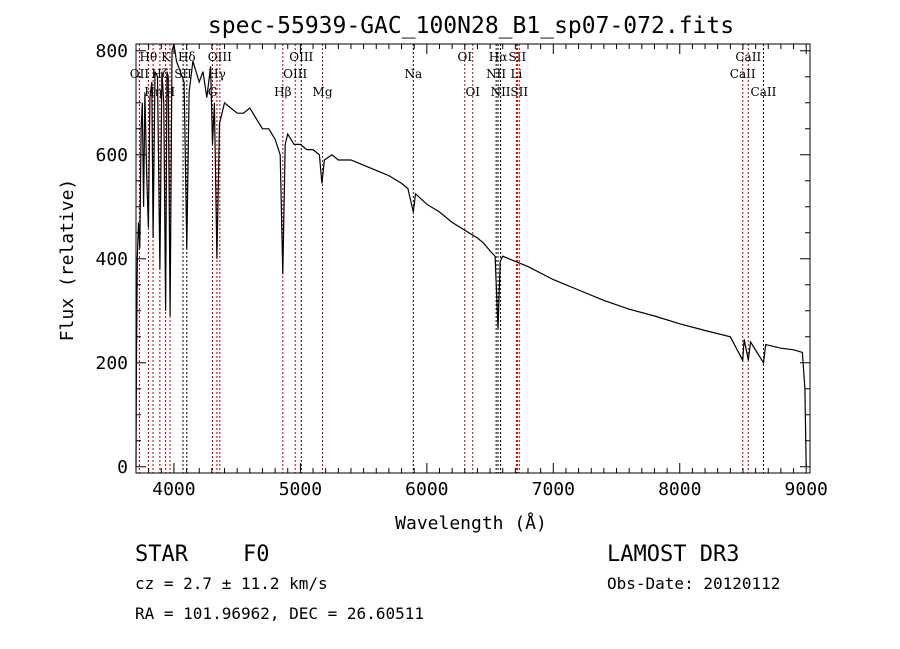 This screenshot has width=900, height=649. I want to click on chart-title: spec-55939-GAC_100N28_B1_sp07-072.fits, so click(471, 26).